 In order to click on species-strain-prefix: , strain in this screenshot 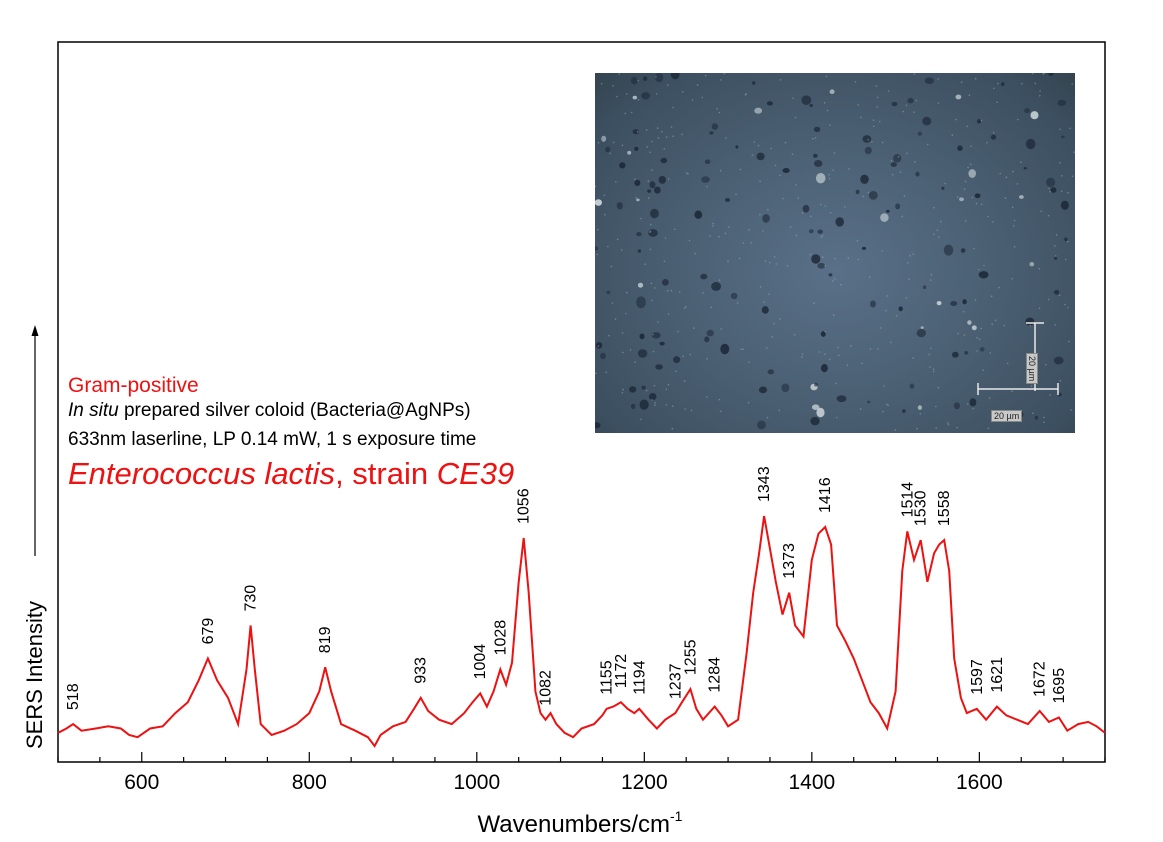, I will do `click(386, 473)`.